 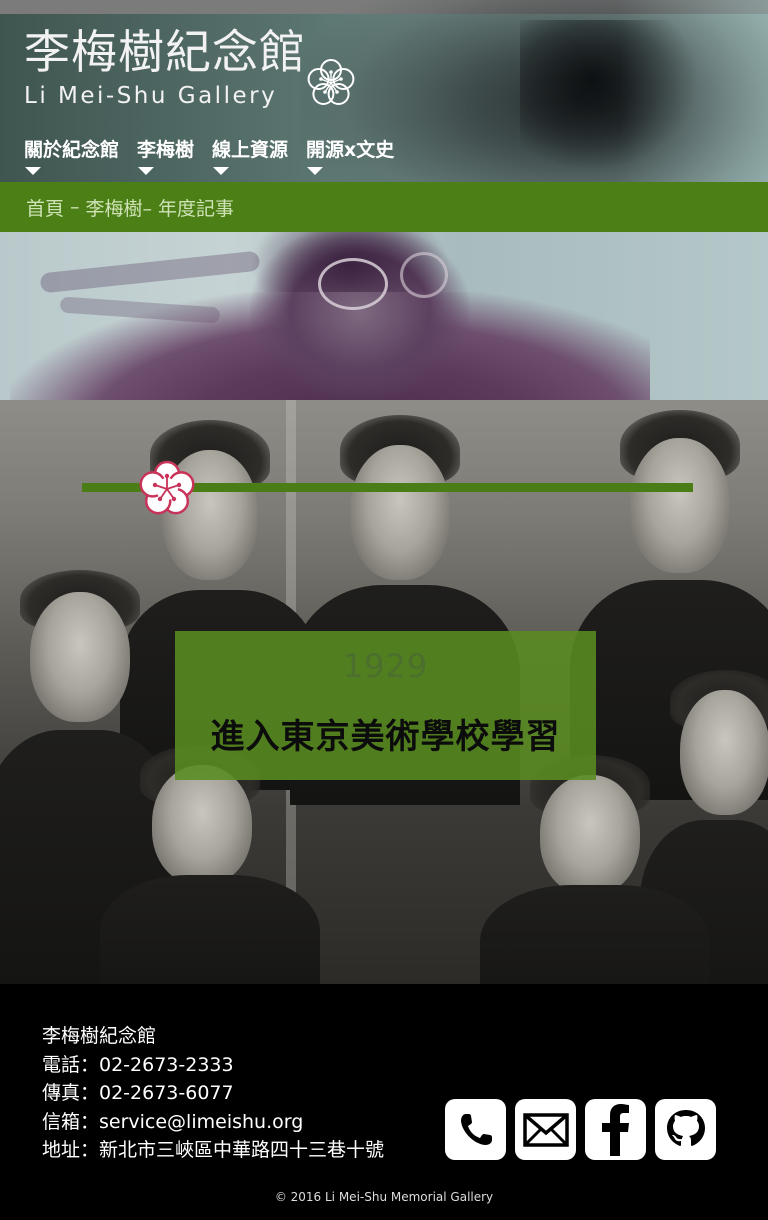 I want to click on phone-icon, so click(x=476, y=1129).